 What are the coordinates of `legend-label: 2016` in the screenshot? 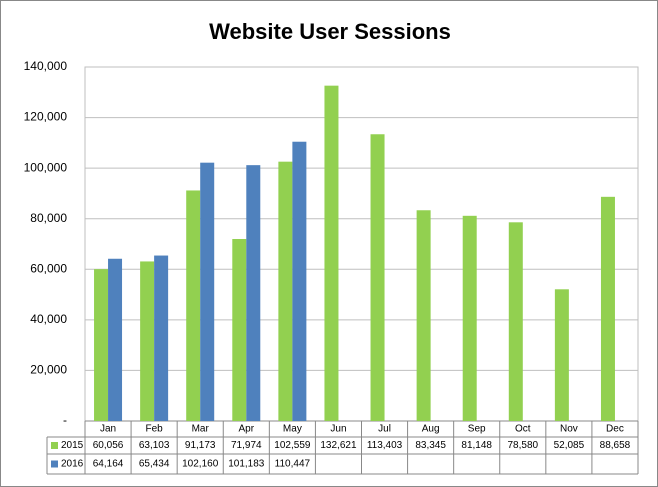 It's located at (72, 464).